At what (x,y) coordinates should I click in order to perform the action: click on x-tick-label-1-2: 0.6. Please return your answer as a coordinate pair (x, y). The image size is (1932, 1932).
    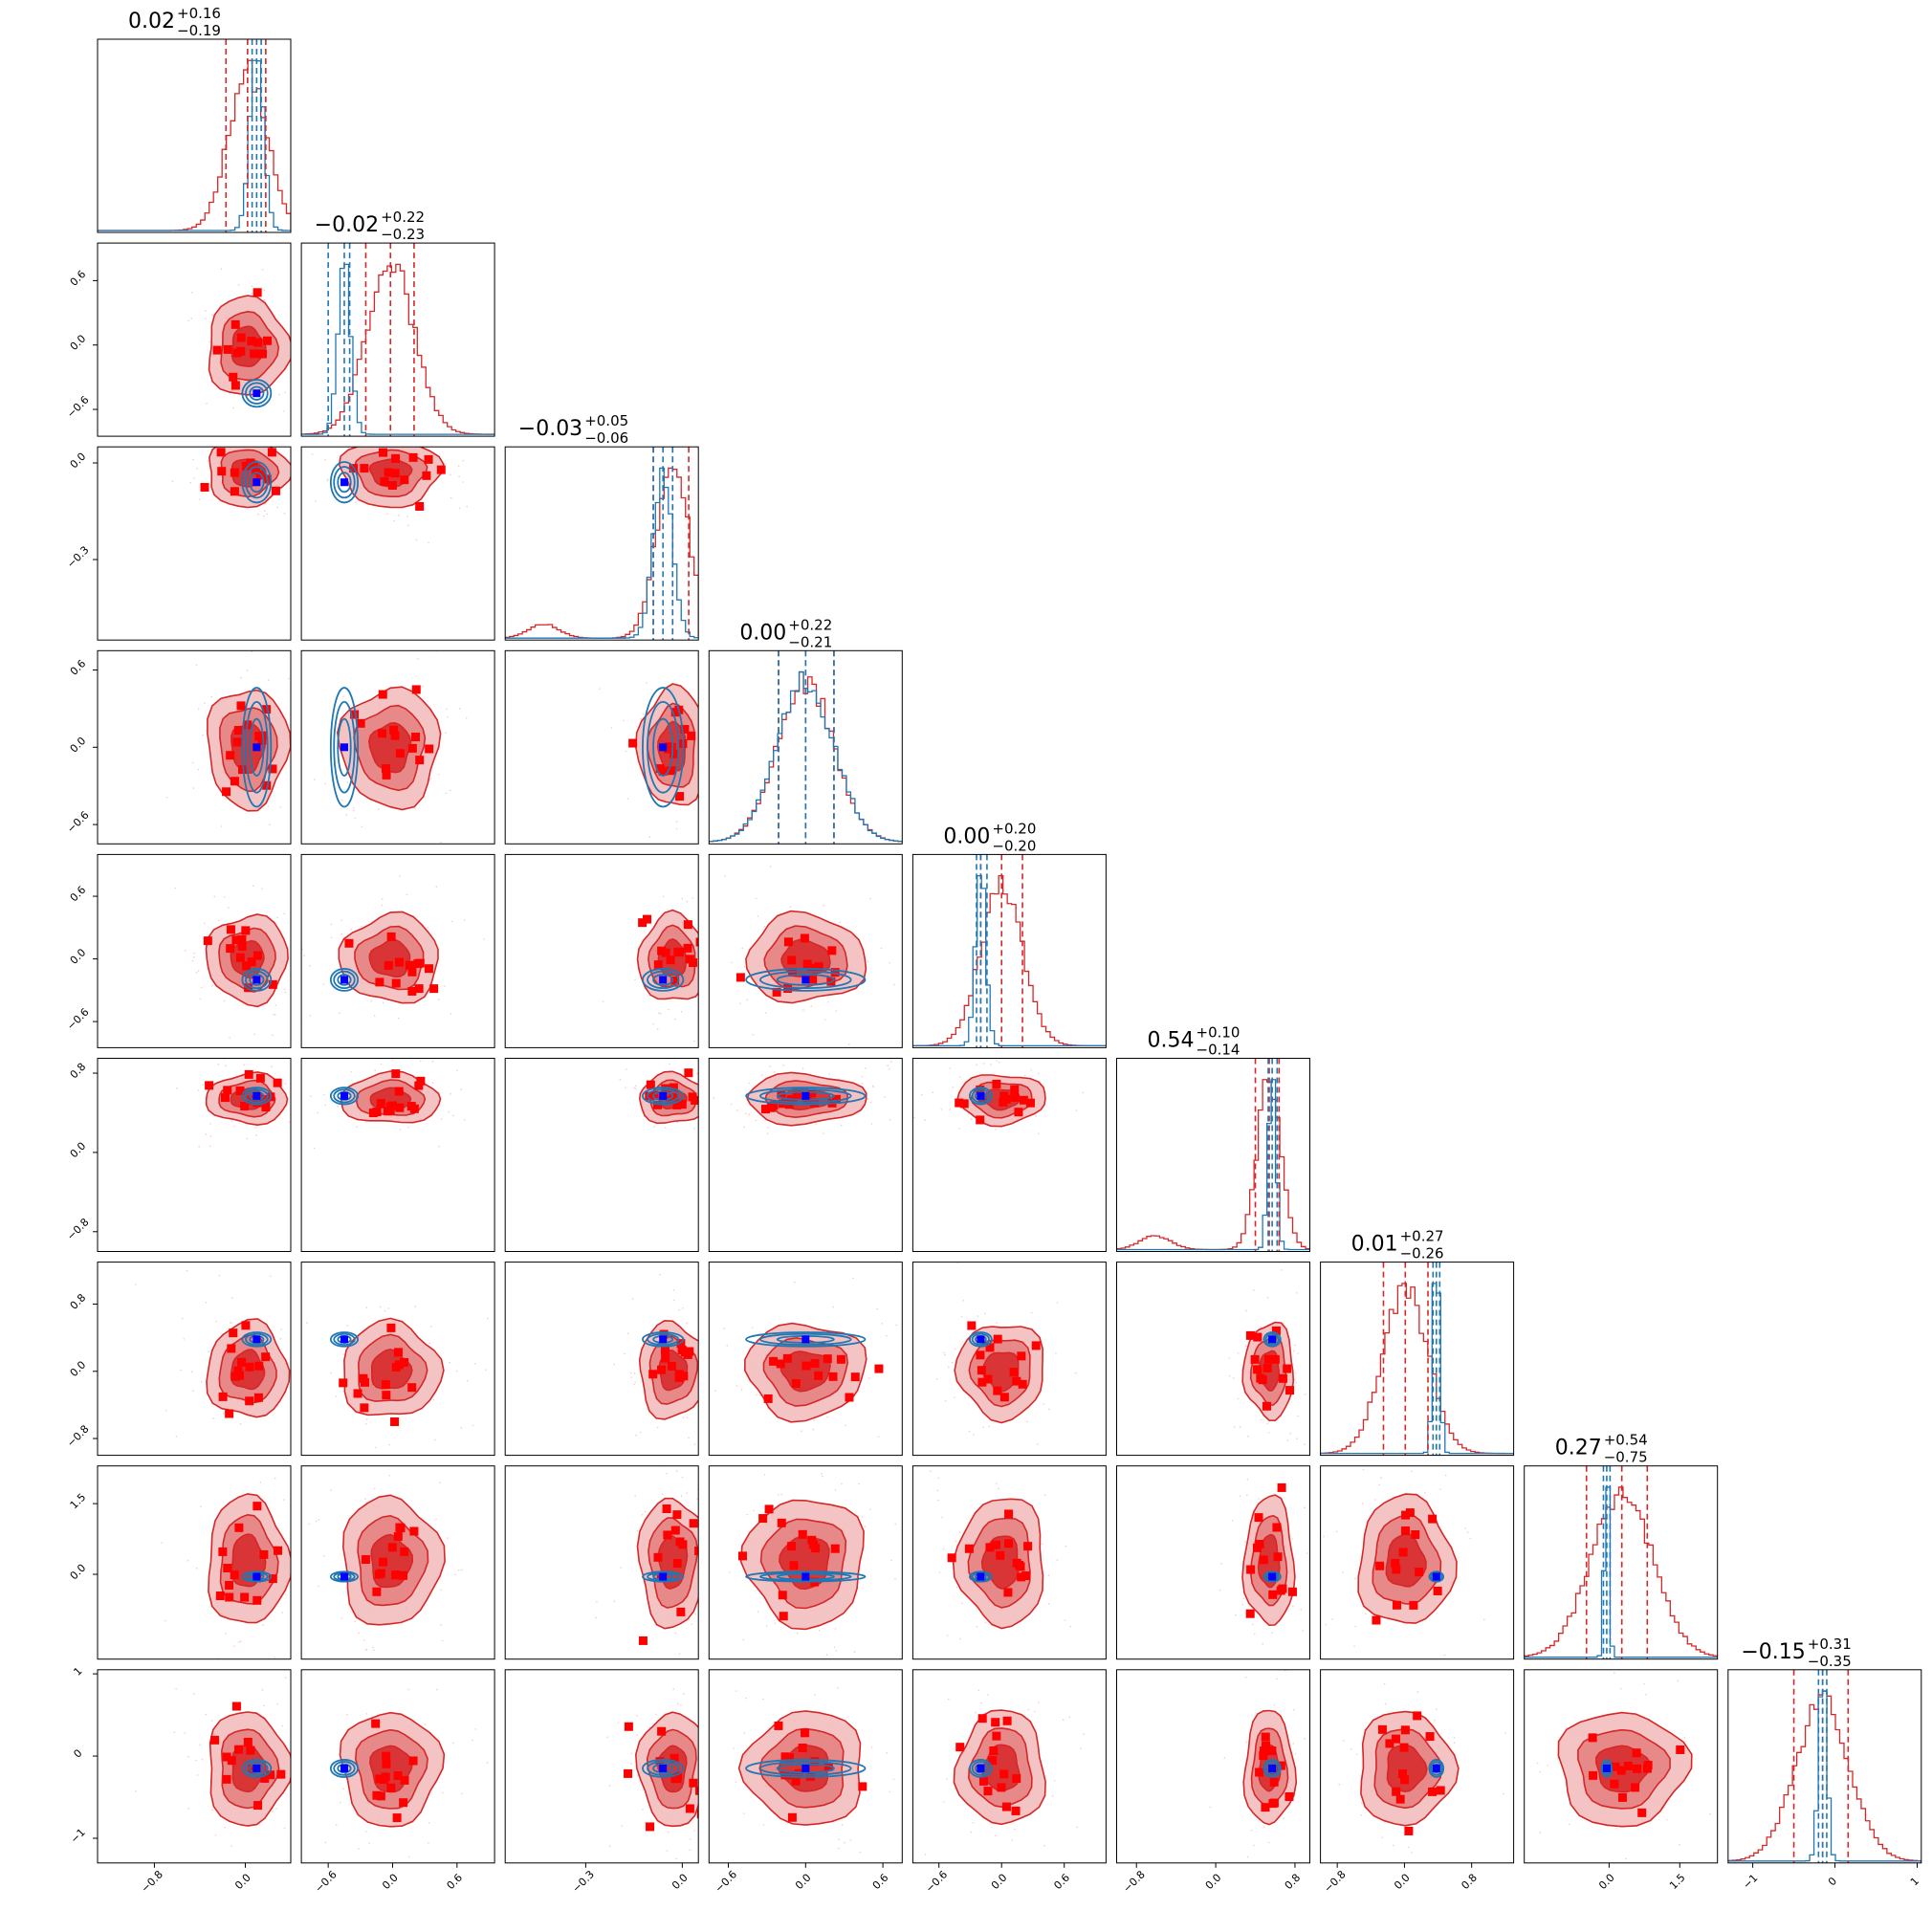
    Looking at the image, I should click on (455, 1882).